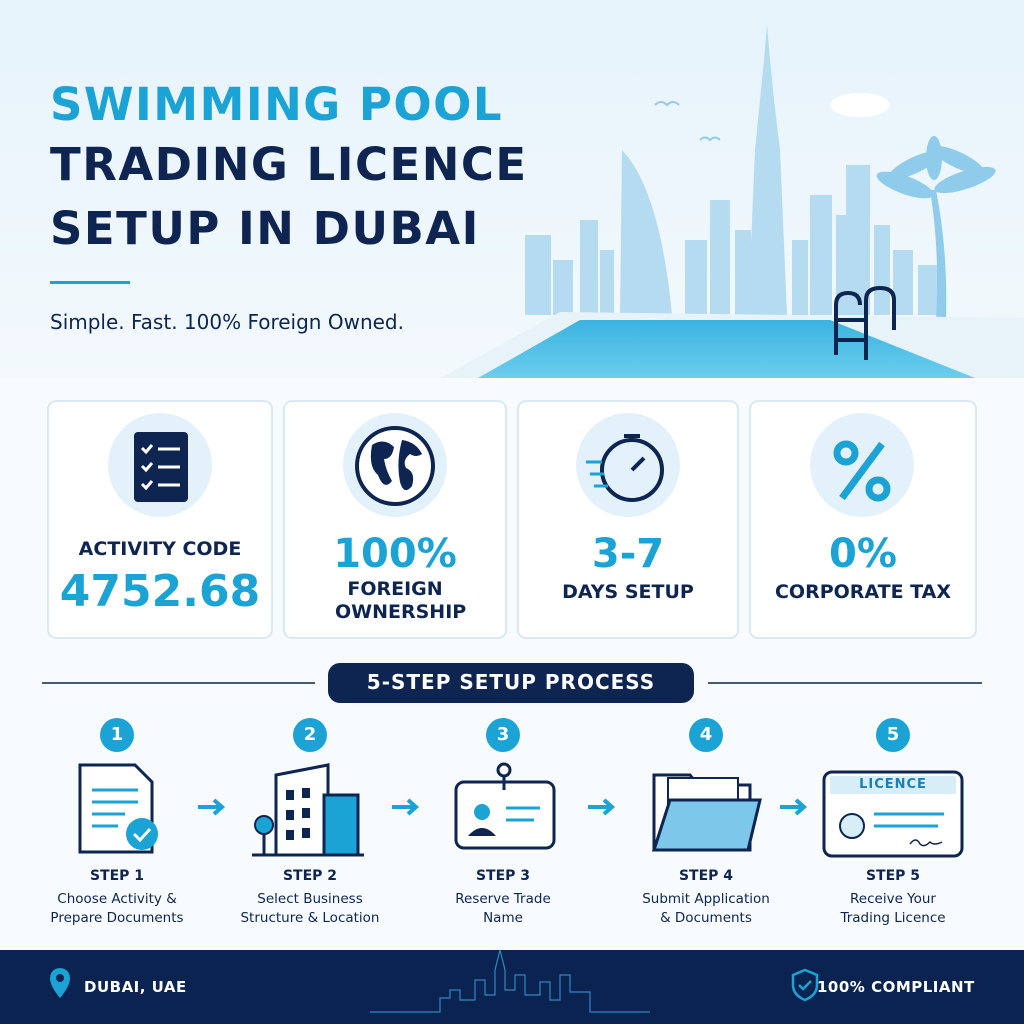 The image size is (1024, 1024). What do you see at coordinates (60, 978) in the screenshot?
I see `pin-dot` at bounding box center [60, 978].